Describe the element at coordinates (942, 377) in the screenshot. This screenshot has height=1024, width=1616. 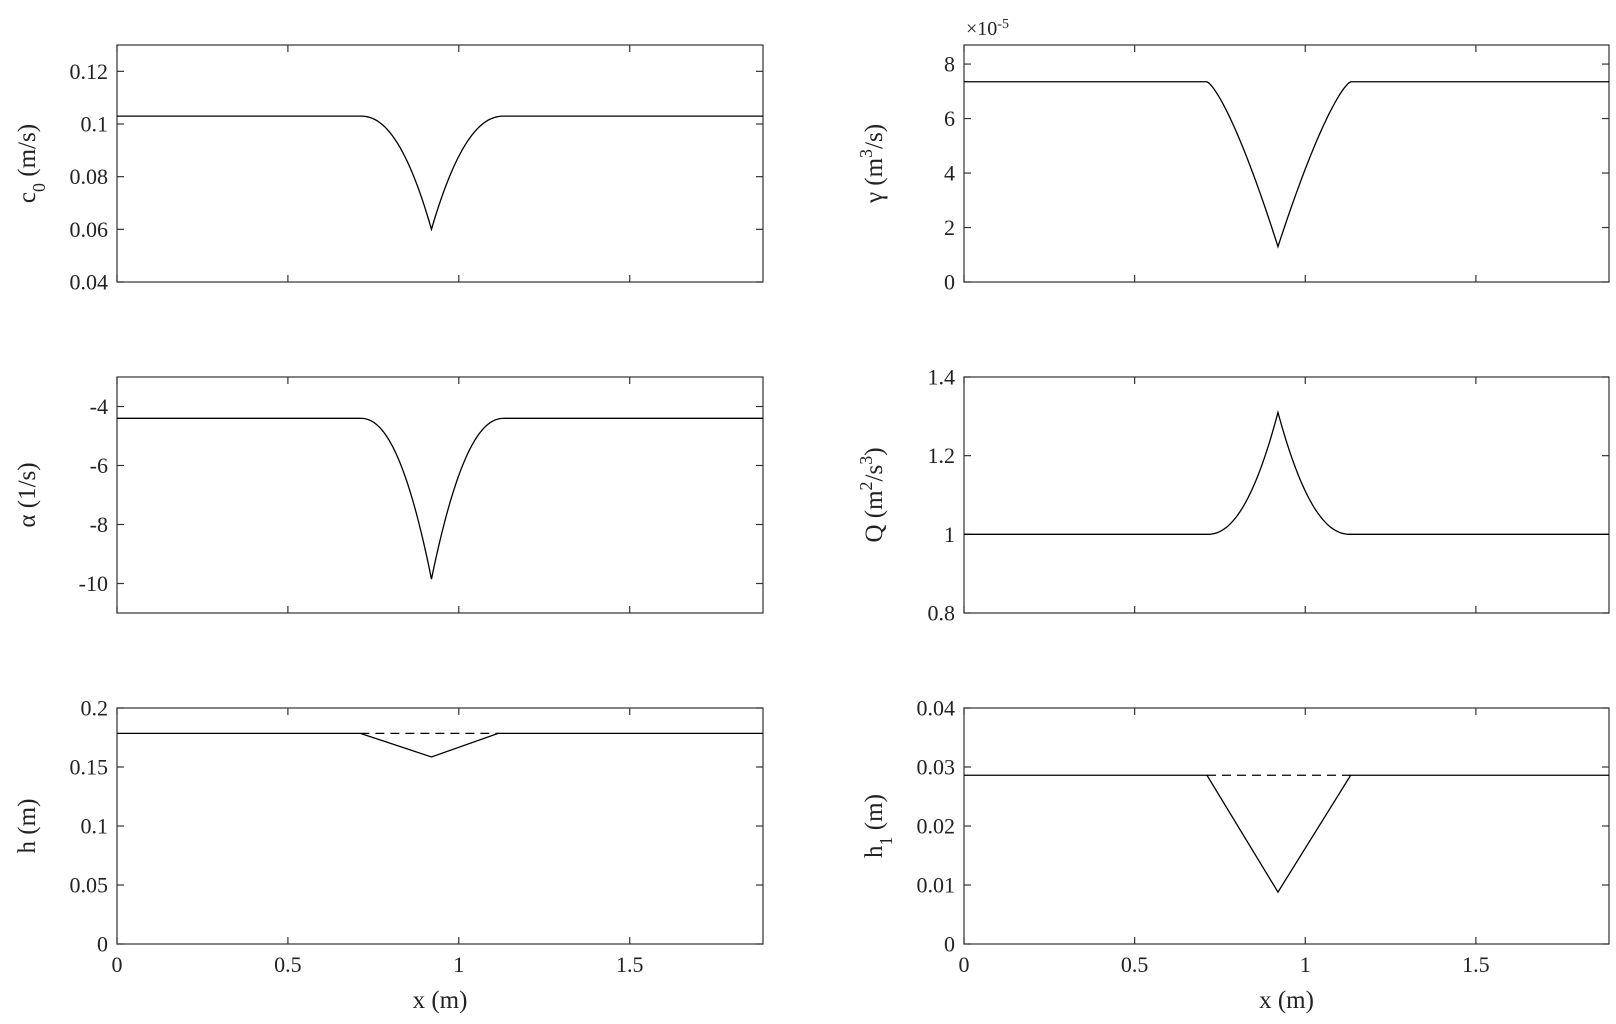
I see `y-tick-label: 1.4` at that location.